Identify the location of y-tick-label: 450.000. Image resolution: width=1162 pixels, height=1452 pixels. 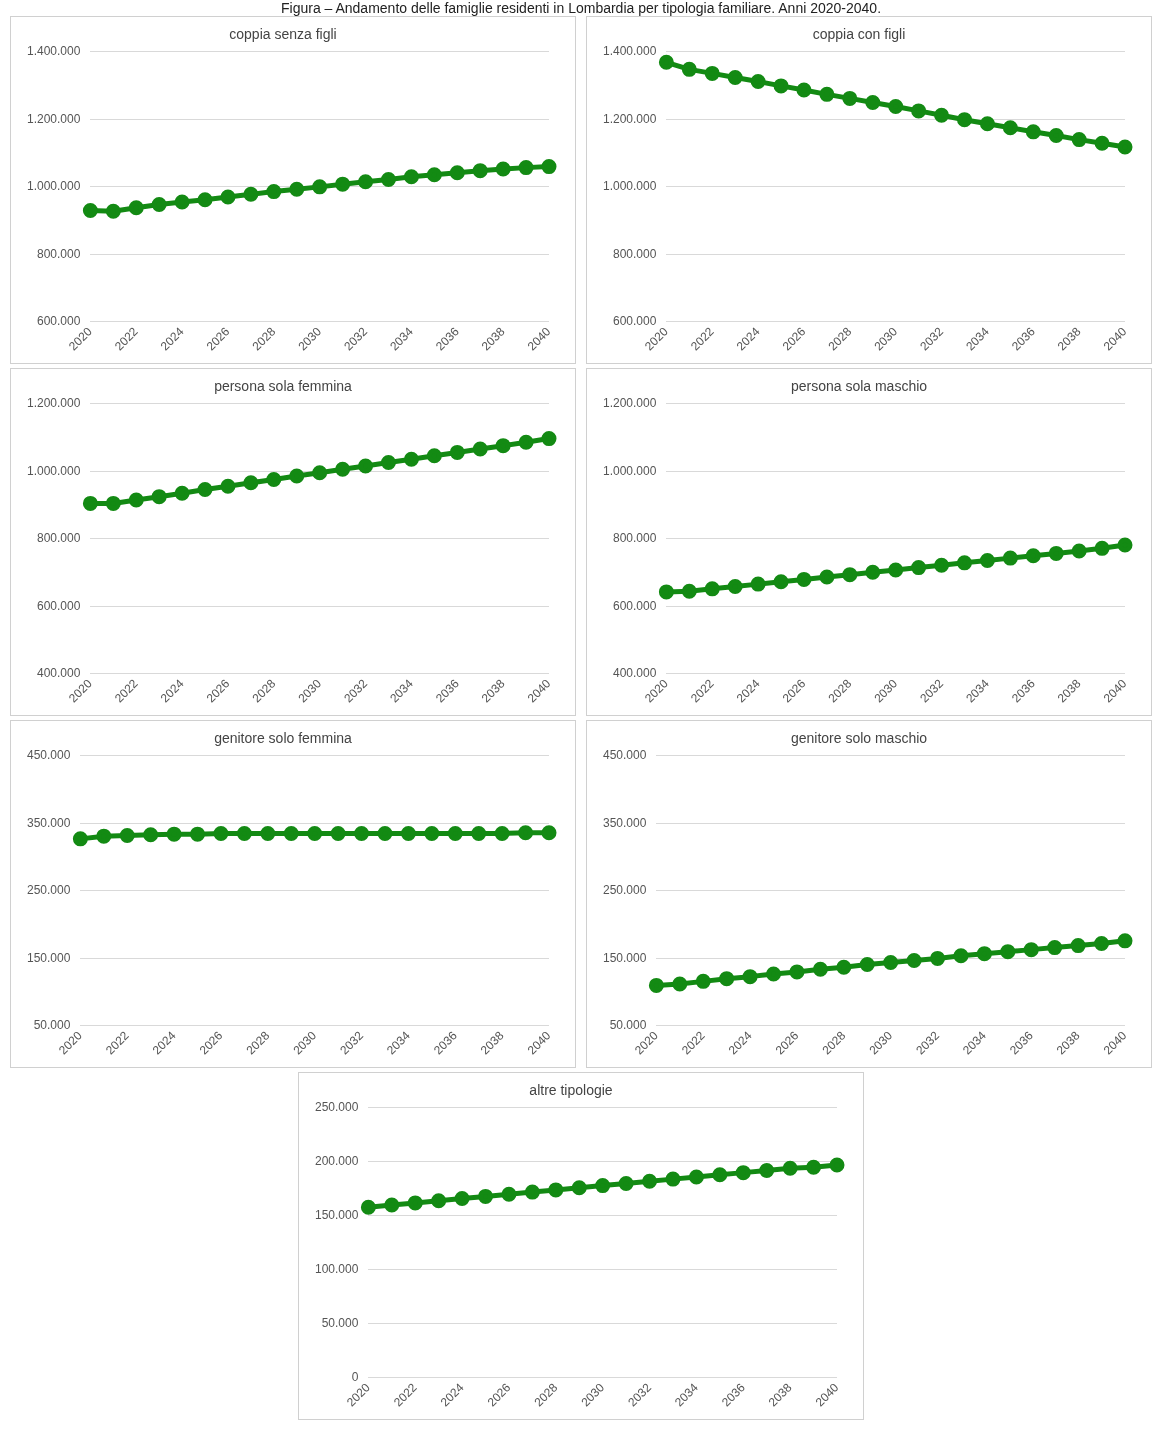
(624, 755).